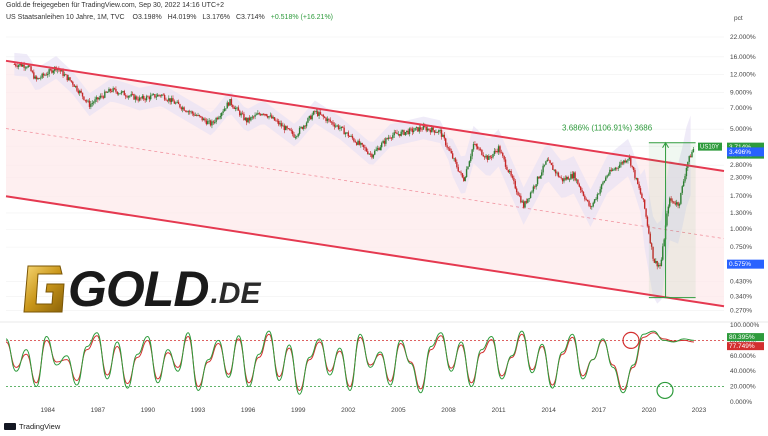 Image resolution: width=768 pixels, height=436 pixels. What do you see at coordinates (10, 426) in the screenshot?
I see `tradingview-icon` at bounding box center [10, 426].